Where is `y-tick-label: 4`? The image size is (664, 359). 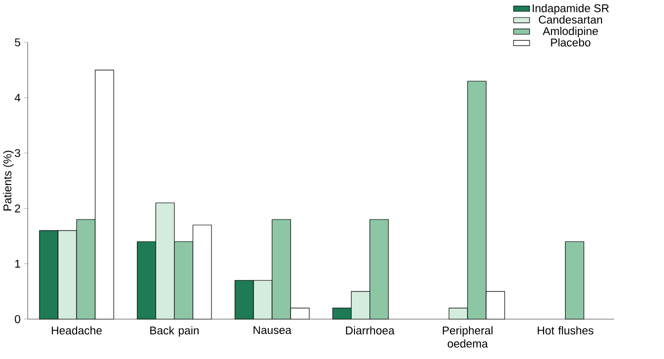 y-tick-label: 4 is located at coordinates (17, 98).